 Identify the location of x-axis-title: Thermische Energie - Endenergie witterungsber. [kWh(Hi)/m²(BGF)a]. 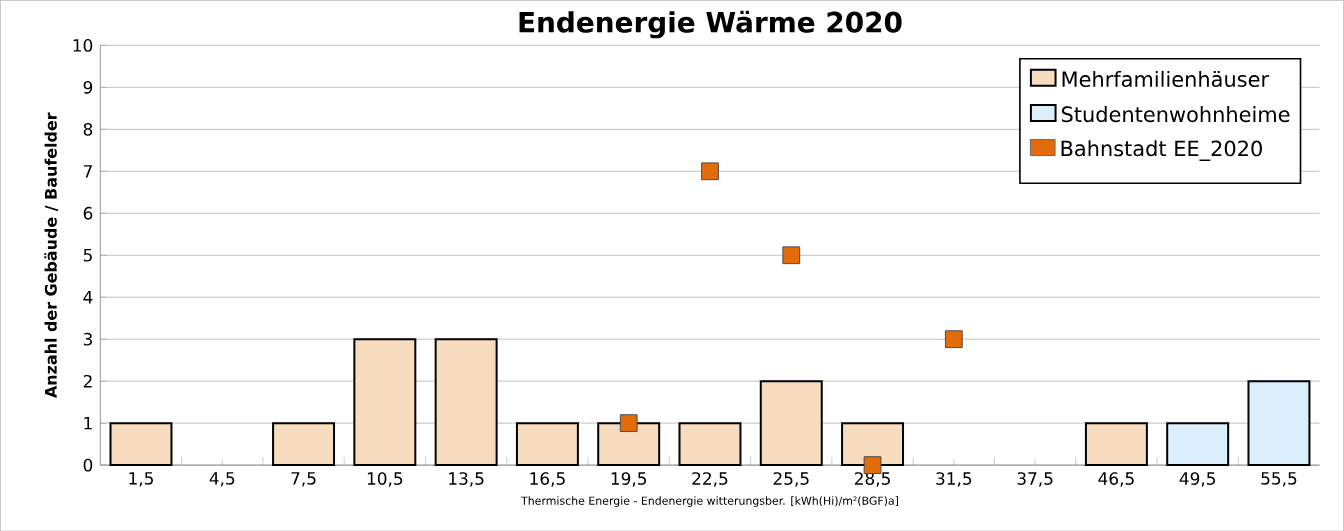
(710, 501).